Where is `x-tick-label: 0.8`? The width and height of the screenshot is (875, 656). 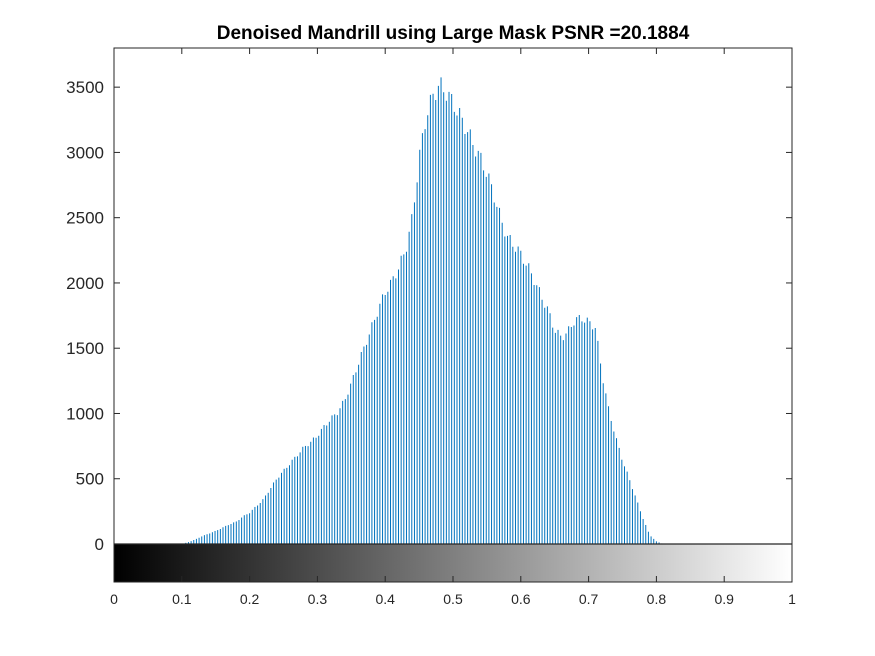
x-tick-label: 0.8 is located at coordinates (657, 599).